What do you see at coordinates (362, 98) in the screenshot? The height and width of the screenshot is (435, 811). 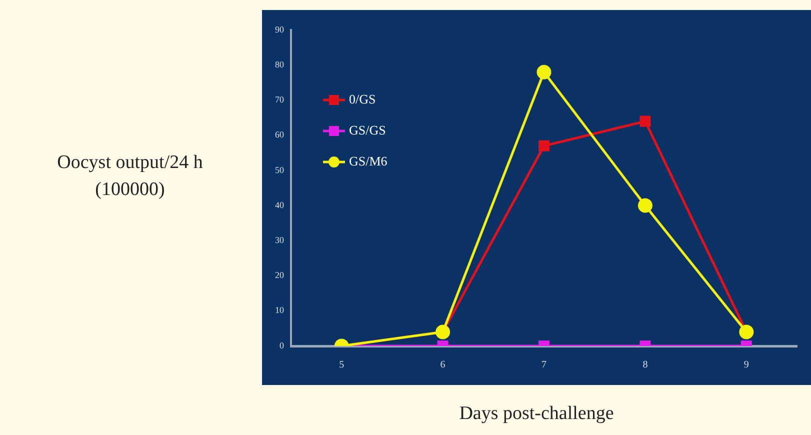 I see `legend-label: 0/GS` at bounding box center [362, 98].